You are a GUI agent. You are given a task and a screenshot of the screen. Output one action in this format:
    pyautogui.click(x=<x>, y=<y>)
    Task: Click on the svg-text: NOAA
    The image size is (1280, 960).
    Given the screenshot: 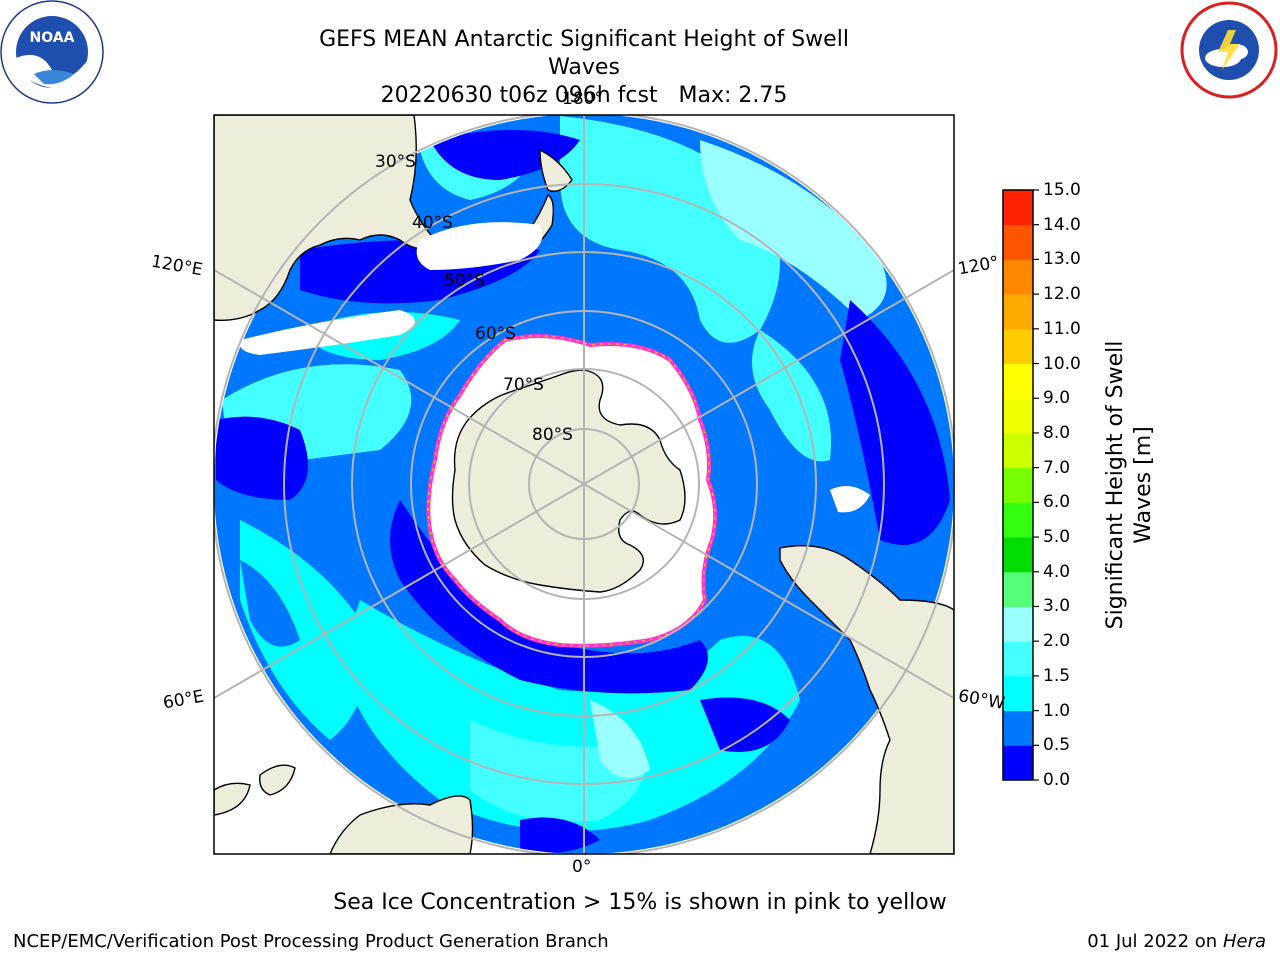 What is the action you would take?
    pyautogui.click(x=52, y=38)
    